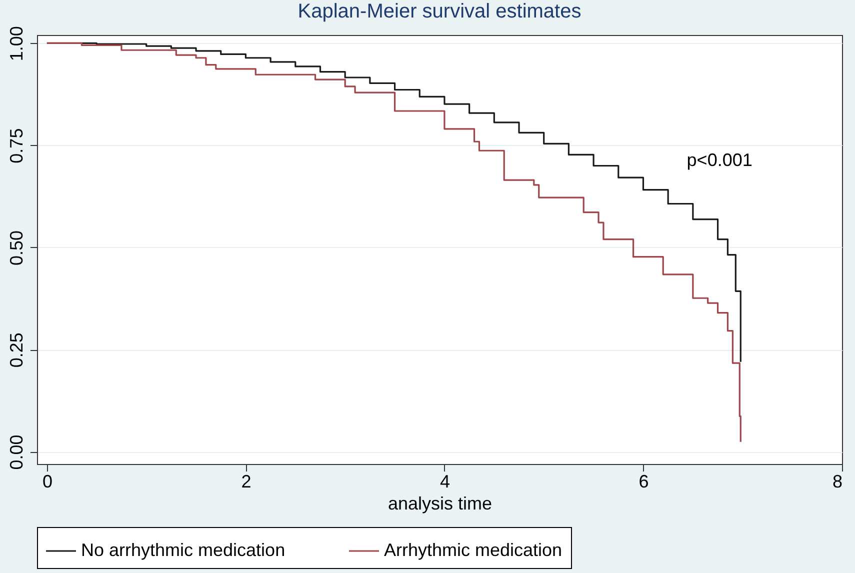  I want to click on legend-label: No arrhythmic medication, so click(183, 550).